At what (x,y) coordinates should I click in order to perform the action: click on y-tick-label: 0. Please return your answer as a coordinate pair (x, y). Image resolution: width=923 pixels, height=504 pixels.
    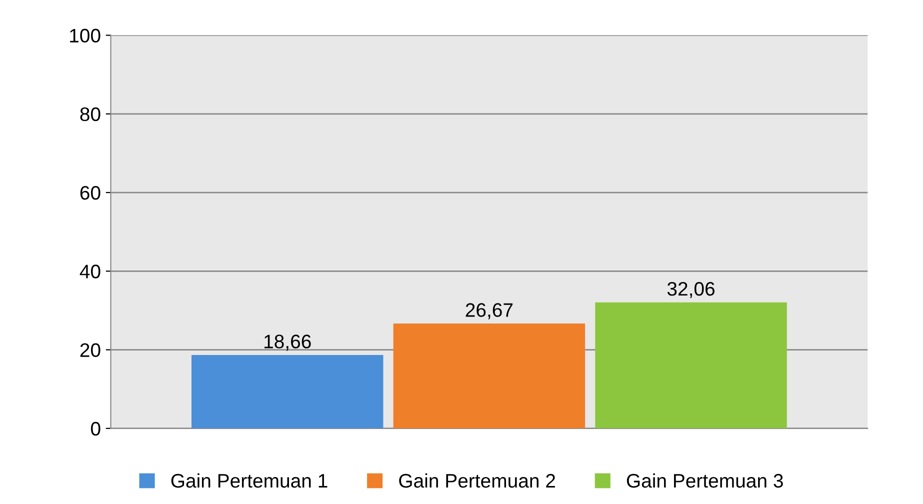
    Looking at the image, I should click on (95, 429).